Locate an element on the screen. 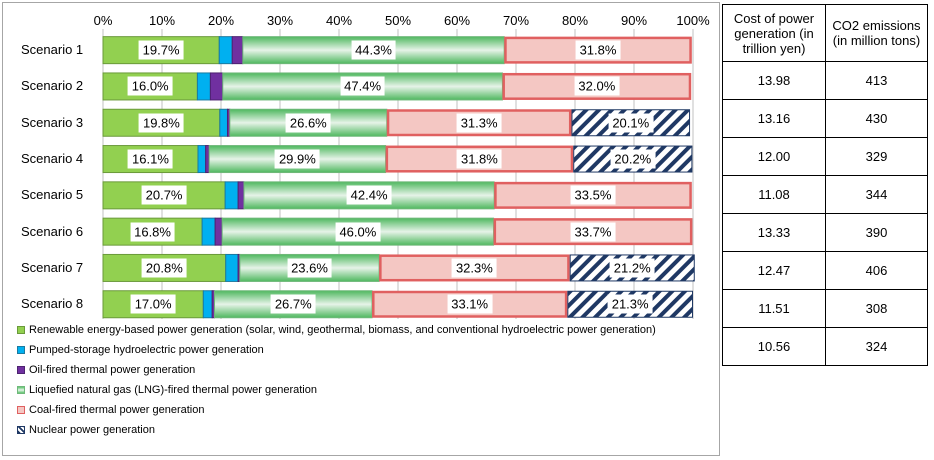  data-label: 33.1% is located at coordinates (470, 304).